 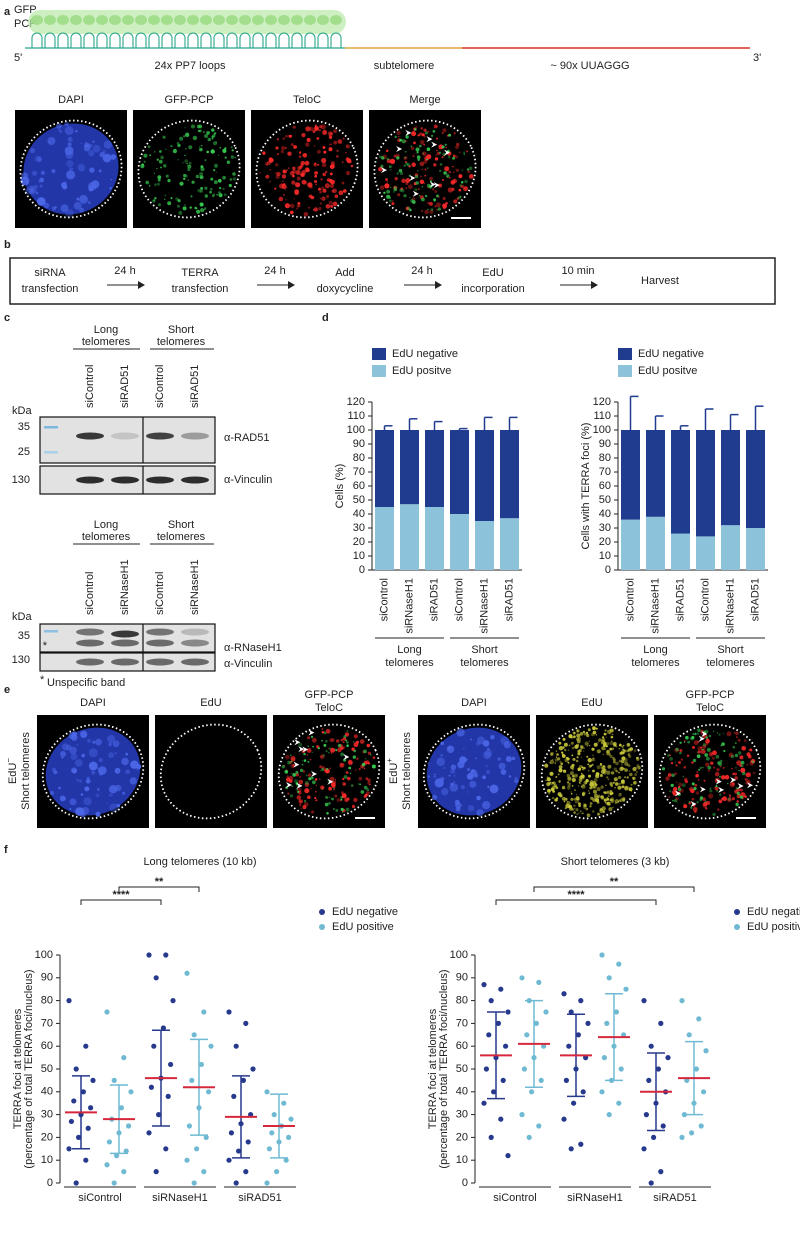 I want to click on x-tick-label: siRNaseH1, so click(x=180, y=1198).